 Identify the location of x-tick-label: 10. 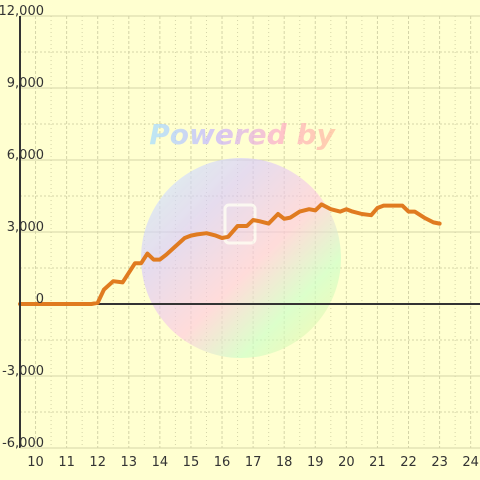
(35, 462).